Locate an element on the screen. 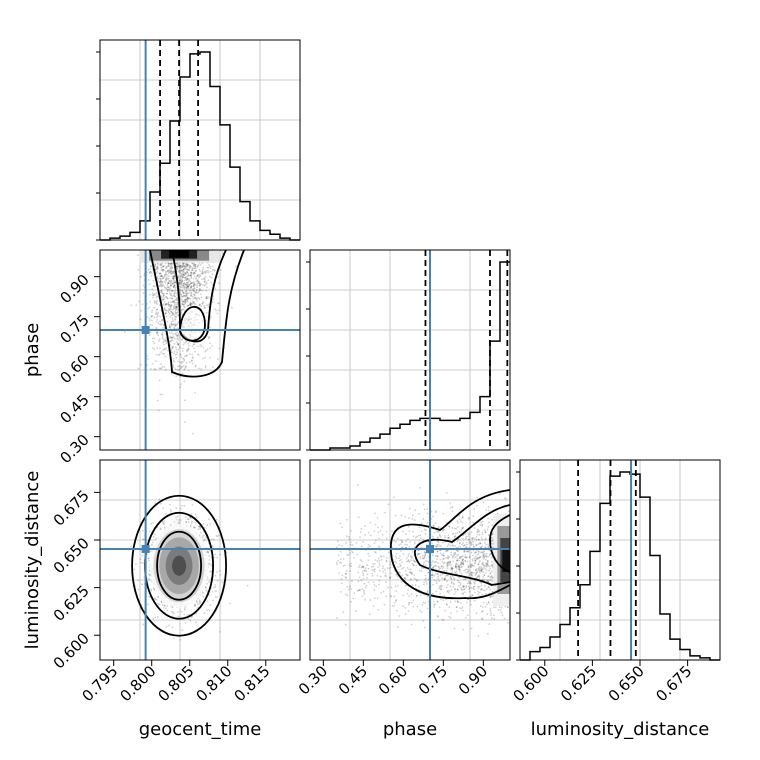 Image resolution: width=760 pixels, height=760 pixels. phase-geocent-contour-outer is located at coordinates (197, 314).